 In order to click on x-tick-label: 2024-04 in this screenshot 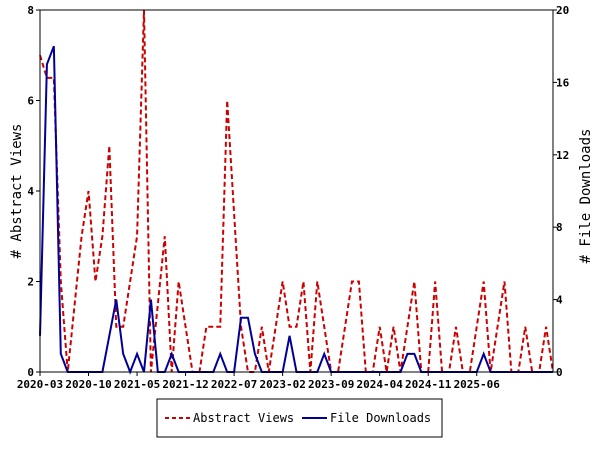, I will do `click(380, 384)`.